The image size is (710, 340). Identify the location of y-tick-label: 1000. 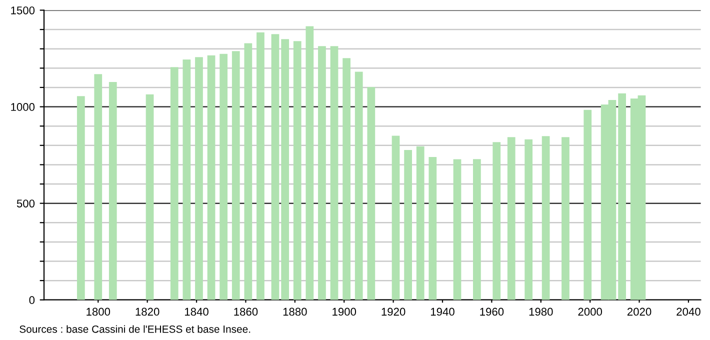
(23, 107).